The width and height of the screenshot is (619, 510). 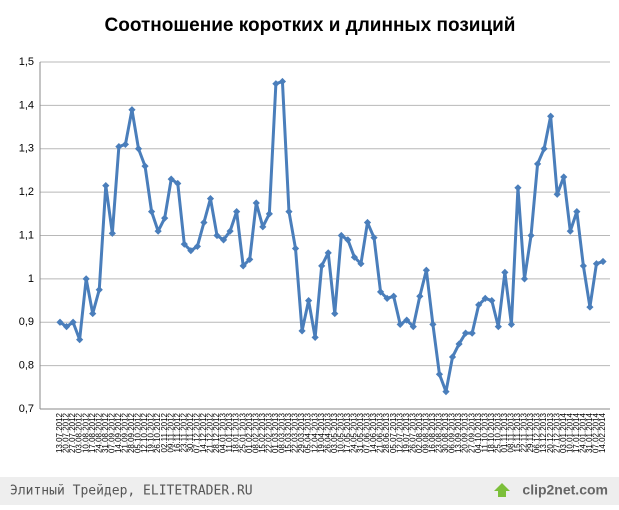 What do you see at coordinates (321, 432) in the screenshot?
I see `x-tick-label: 19.04.2013` at bounding box center [321, 432].